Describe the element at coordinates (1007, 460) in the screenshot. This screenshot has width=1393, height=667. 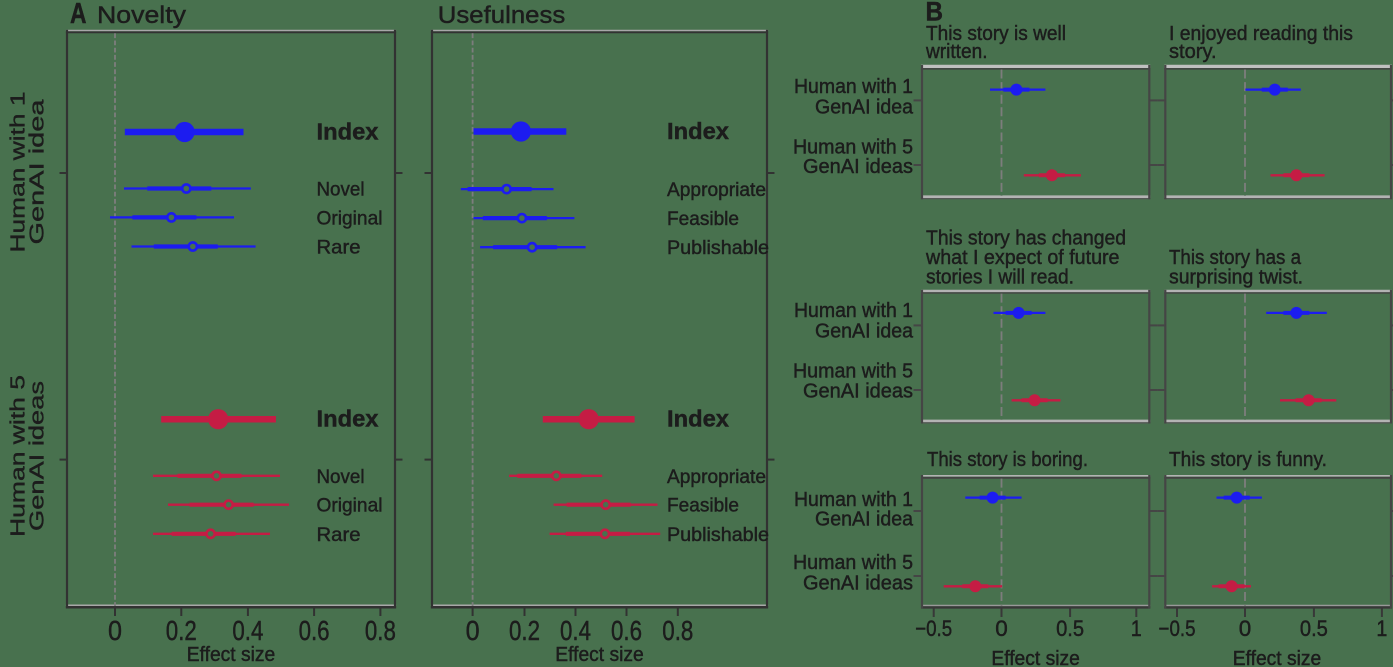
I see `svg-text: This story is boring.` at that location.